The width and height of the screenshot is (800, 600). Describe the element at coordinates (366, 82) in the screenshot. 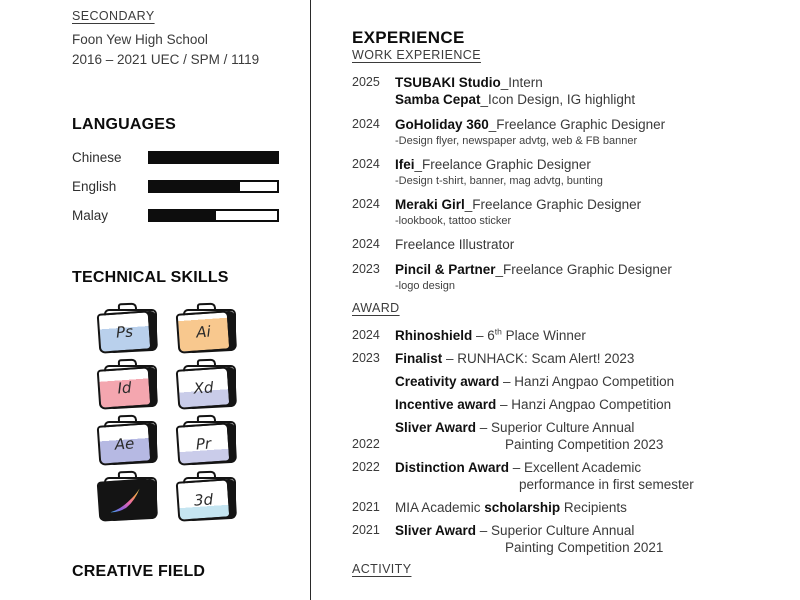

I see `entry-year: 2025` at that location.